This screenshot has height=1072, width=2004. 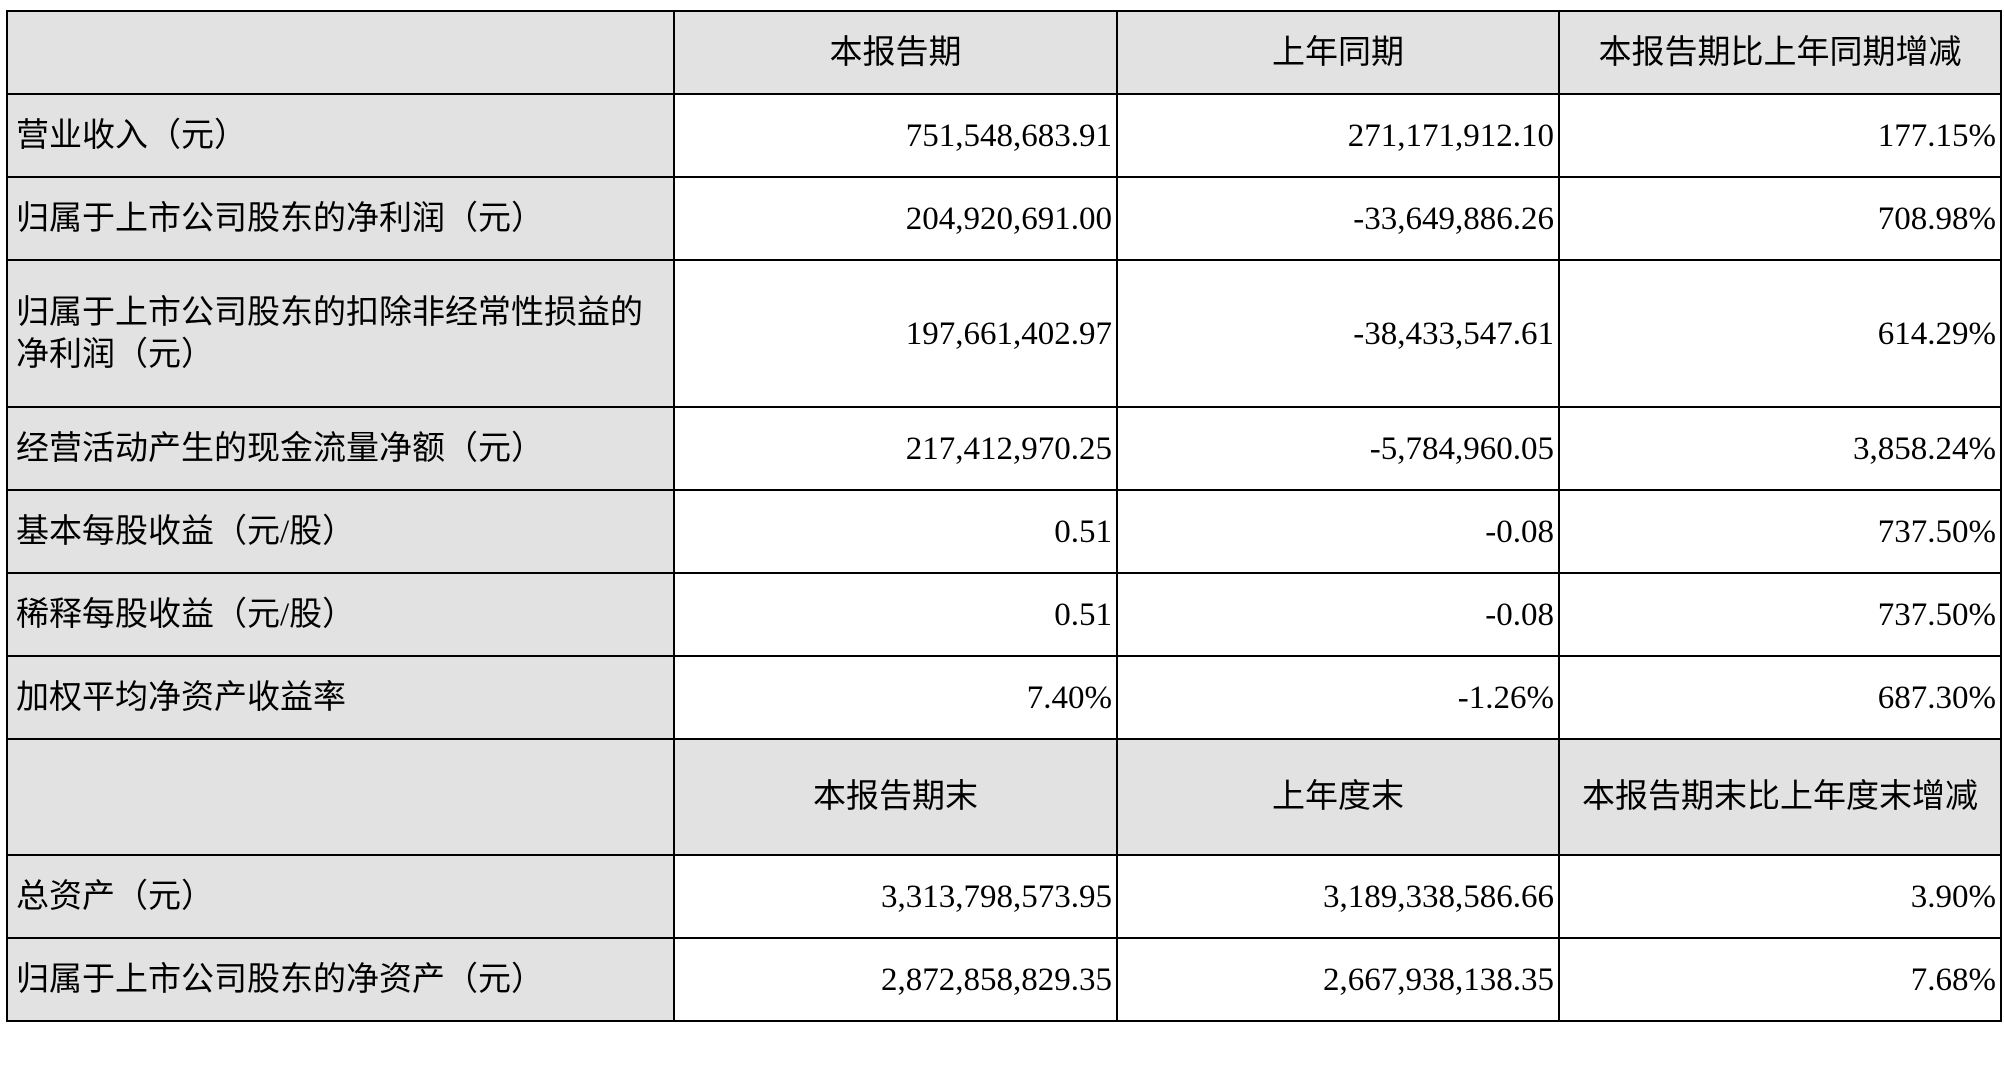 I want to click on cell-value: -5,784,960.05, so click(x=1338, y=448).